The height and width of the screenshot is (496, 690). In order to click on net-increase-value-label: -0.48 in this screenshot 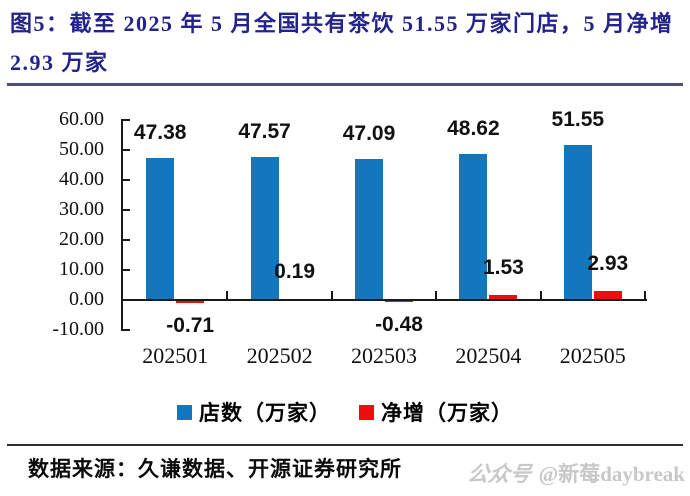, I will do `click(399, 325)`.